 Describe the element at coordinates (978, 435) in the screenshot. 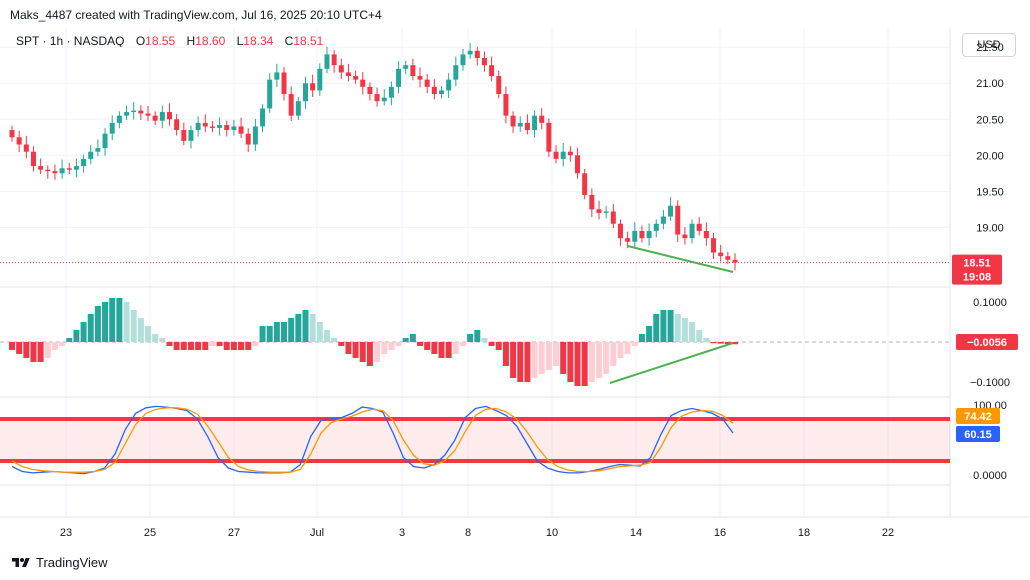

I see `stoch-d-tag: 60.15` at that location.